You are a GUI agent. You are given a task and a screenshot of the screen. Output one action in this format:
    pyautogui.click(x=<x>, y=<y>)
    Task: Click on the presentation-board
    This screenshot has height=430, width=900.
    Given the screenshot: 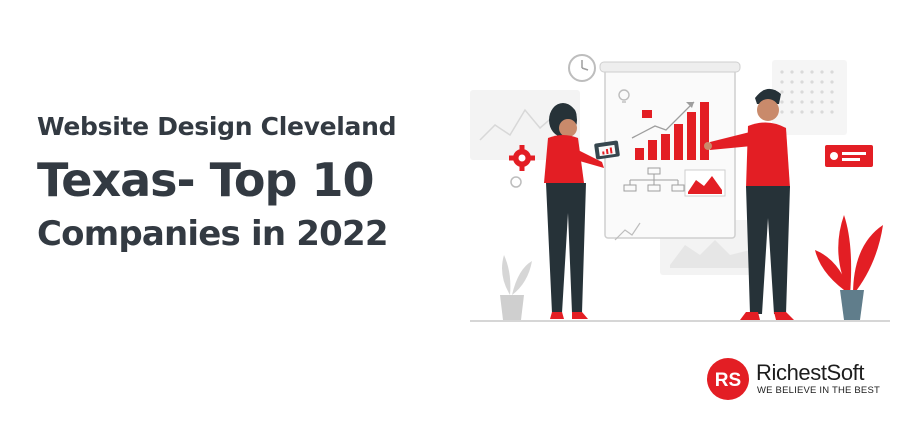 What is the action you would take?
    pyautogui.click(x=670, y=151)
    